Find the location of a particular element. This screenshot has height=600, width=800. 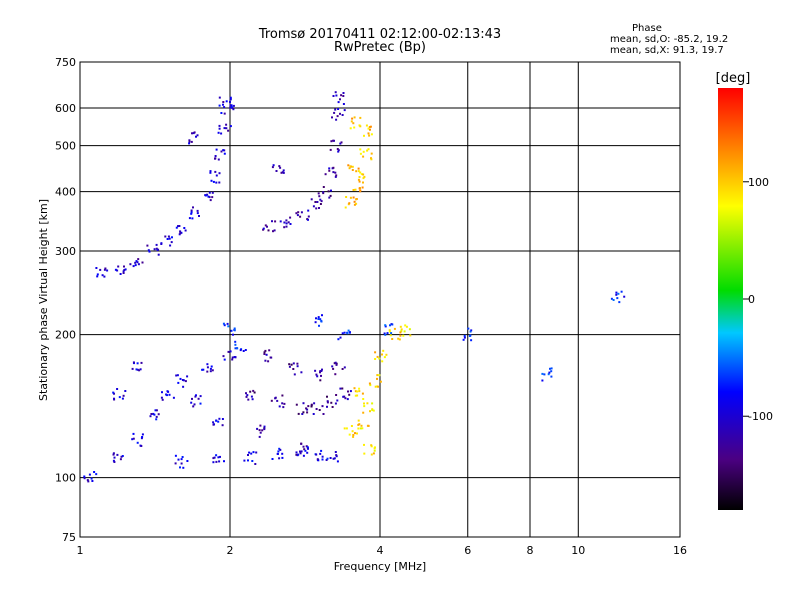

phase-stats-o: mean, sd,O: -85.2, 19.2 is located at coordinates (669, 39).